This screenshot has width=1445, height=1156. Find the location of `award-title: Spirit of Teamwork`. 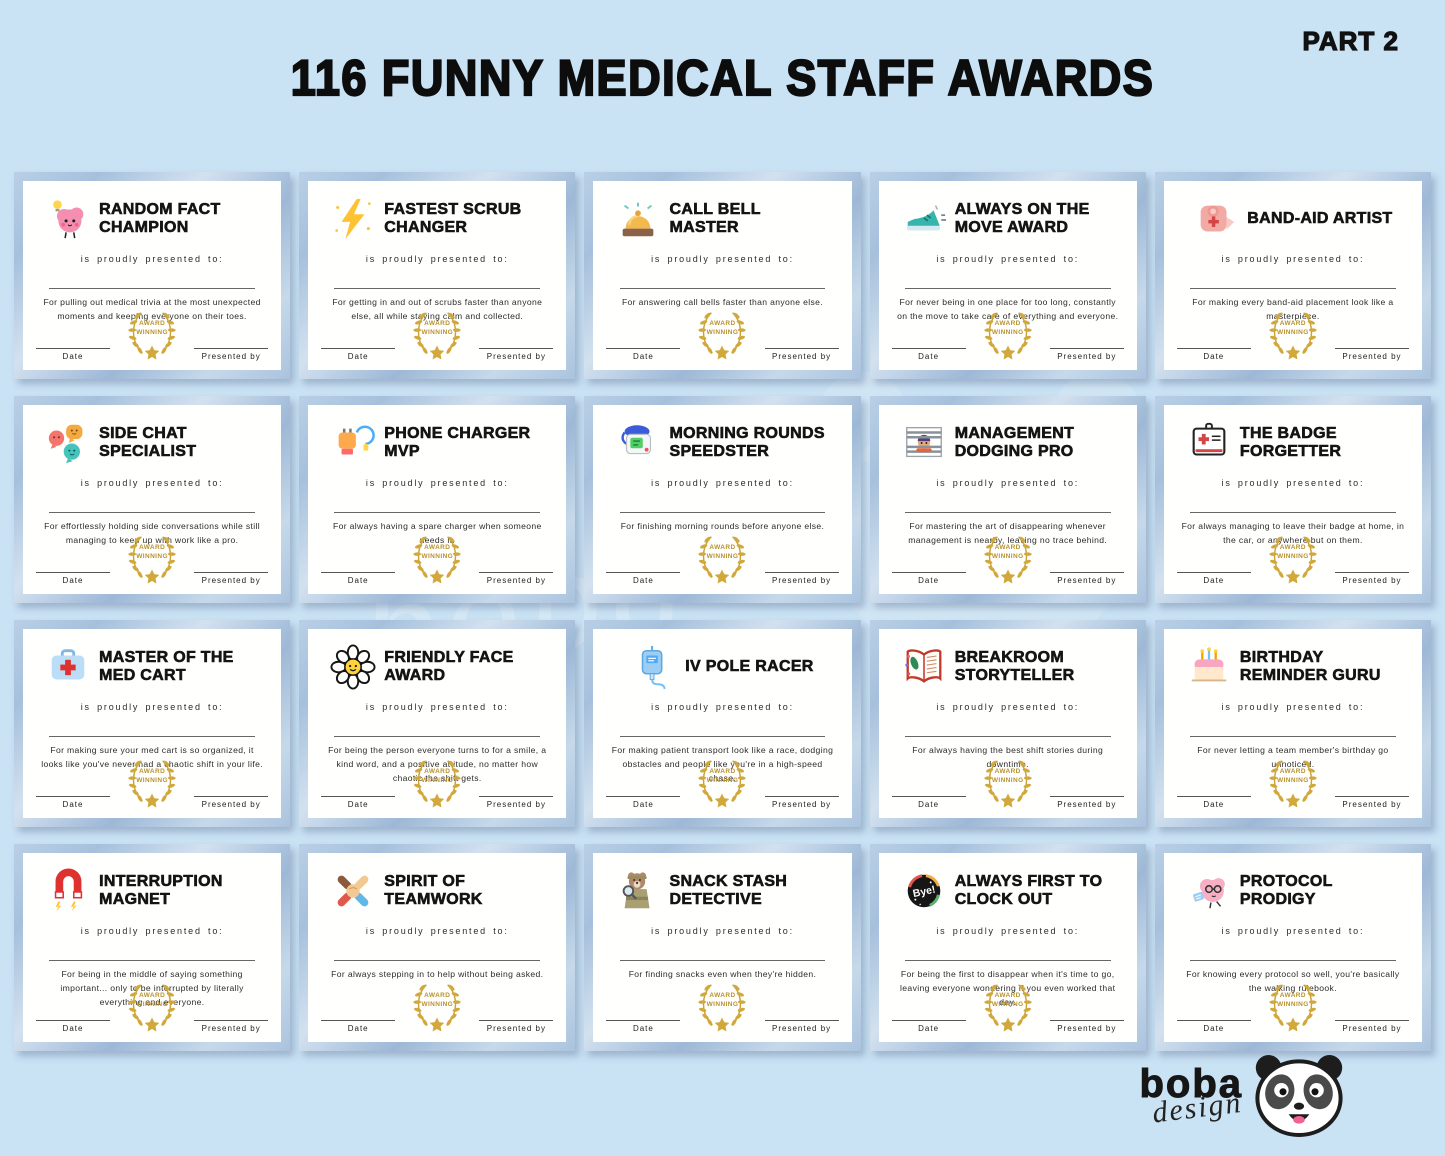

award-title: Spirit of Teamwork is located at coordinates (433, 891).